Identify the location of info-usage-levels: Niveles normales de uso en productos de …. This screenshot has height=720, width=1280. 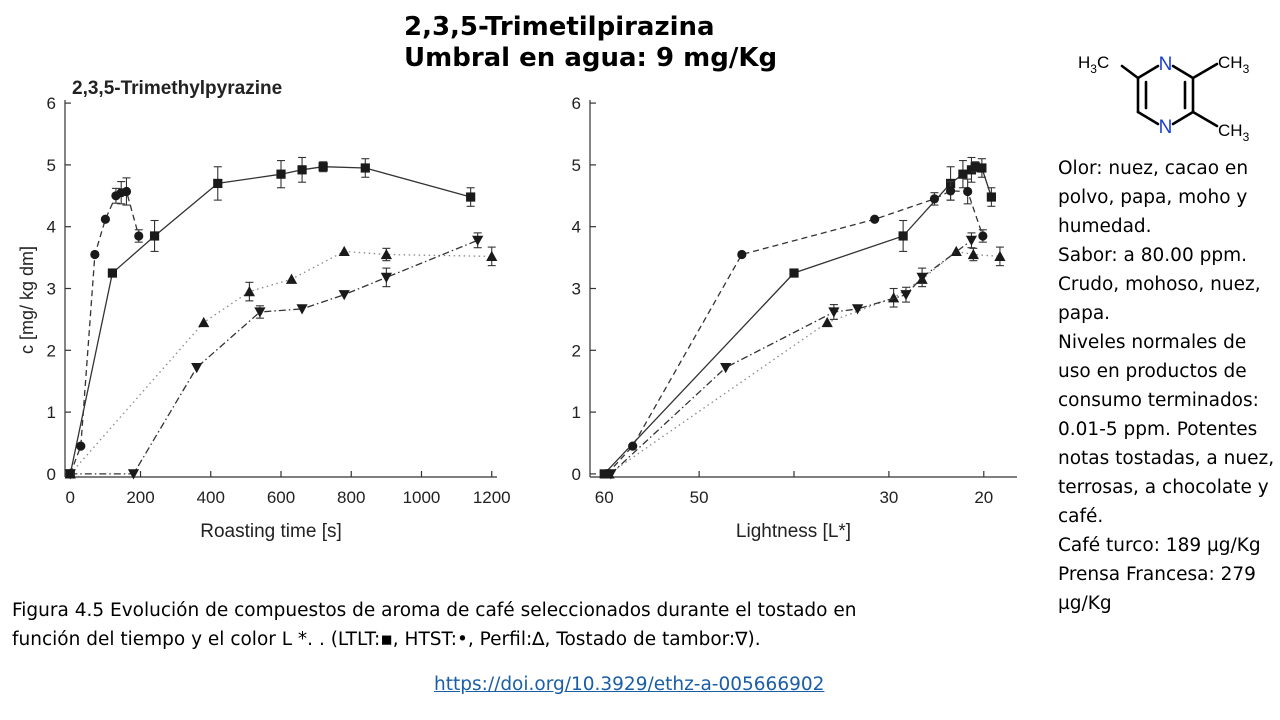
(1166, 429).